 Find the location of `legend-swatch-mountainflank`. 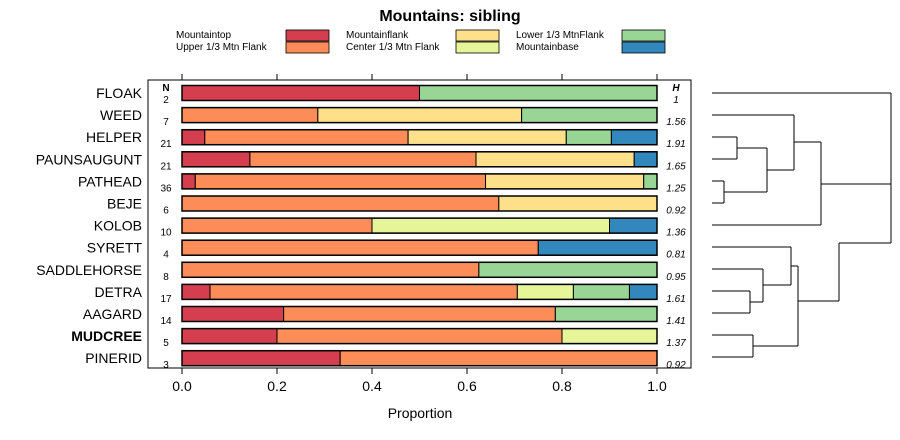

legend-swatch-mountainflank is located at coordinates (477, 35).